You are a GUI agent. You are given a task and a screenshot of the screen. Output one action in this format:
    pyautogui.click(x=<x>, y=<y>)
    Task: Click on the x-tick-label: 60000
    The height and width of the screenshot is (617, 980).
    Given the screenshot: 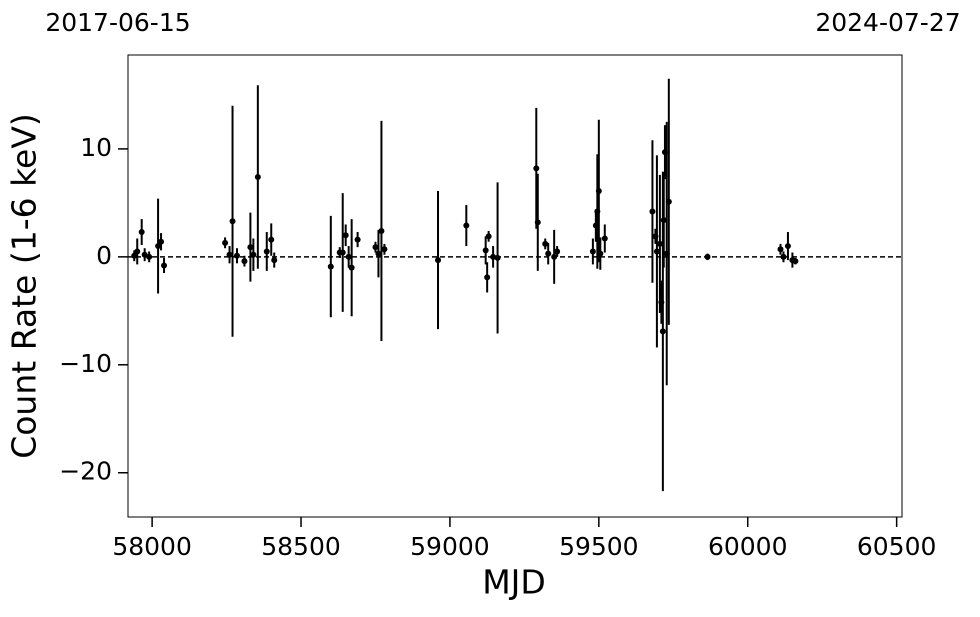 What is the action you would take?
    pyautogui.click(x=748, y=546)
    